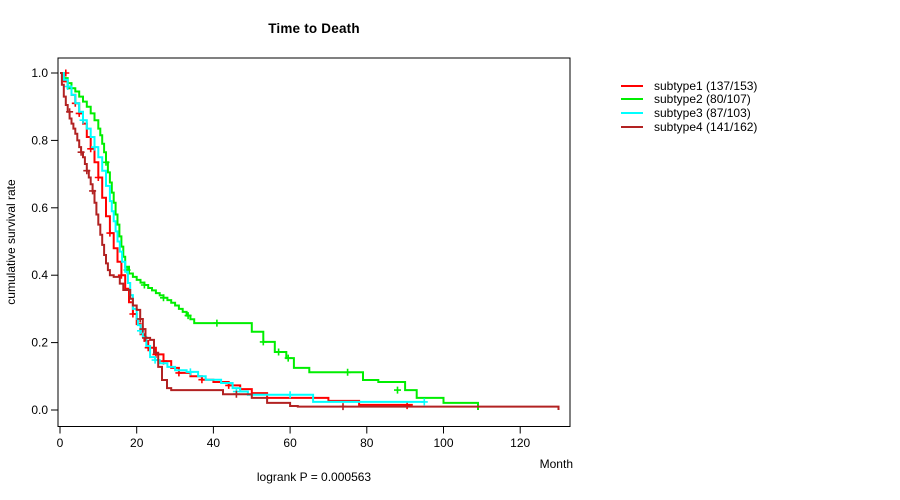 The height and width of the screenshot is (500, 900). What do you see at coordinates (39, 73) in the screenshot?
I see `y-tick-label: 1.0` at bounding box center [39, 73].